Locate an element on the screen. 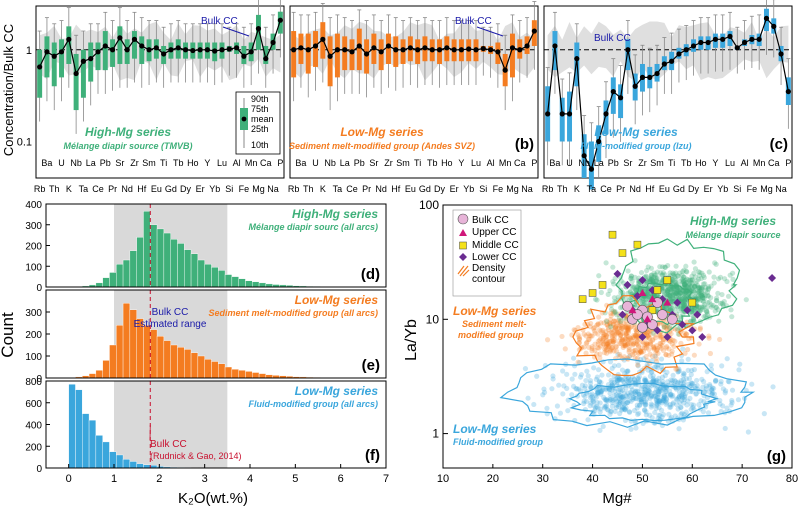  element-tick-label: Ce is located at coordinates (352, 189).